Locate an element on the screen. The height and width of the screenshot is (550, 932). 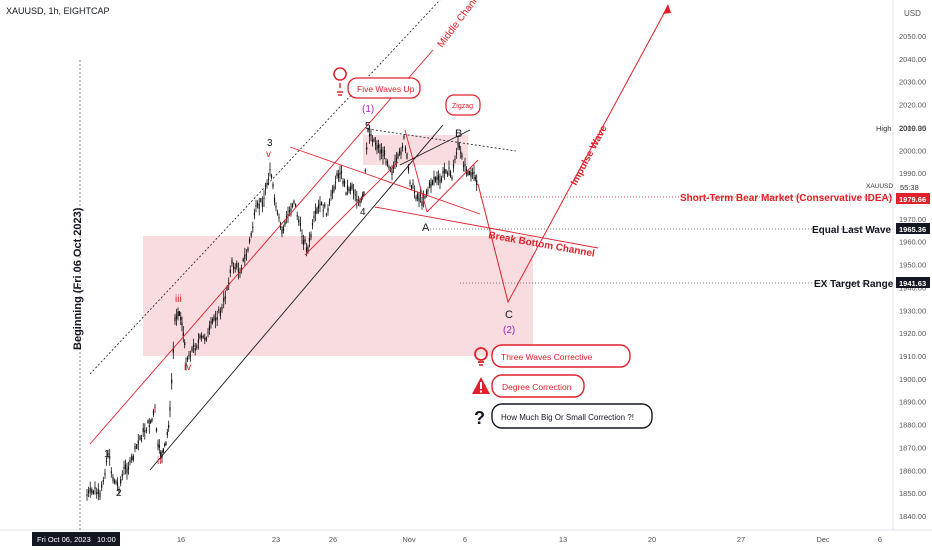
equal-price-box is located at coordinates (913, 228).